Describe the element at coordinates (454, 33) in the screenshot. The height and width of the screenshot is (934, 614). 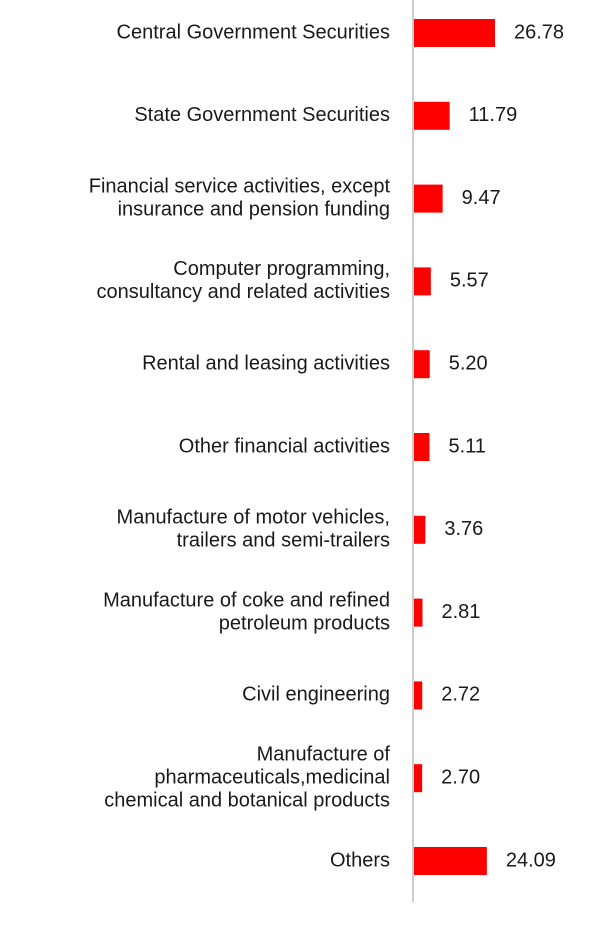
I see `bar-central-government-securities` at that location.